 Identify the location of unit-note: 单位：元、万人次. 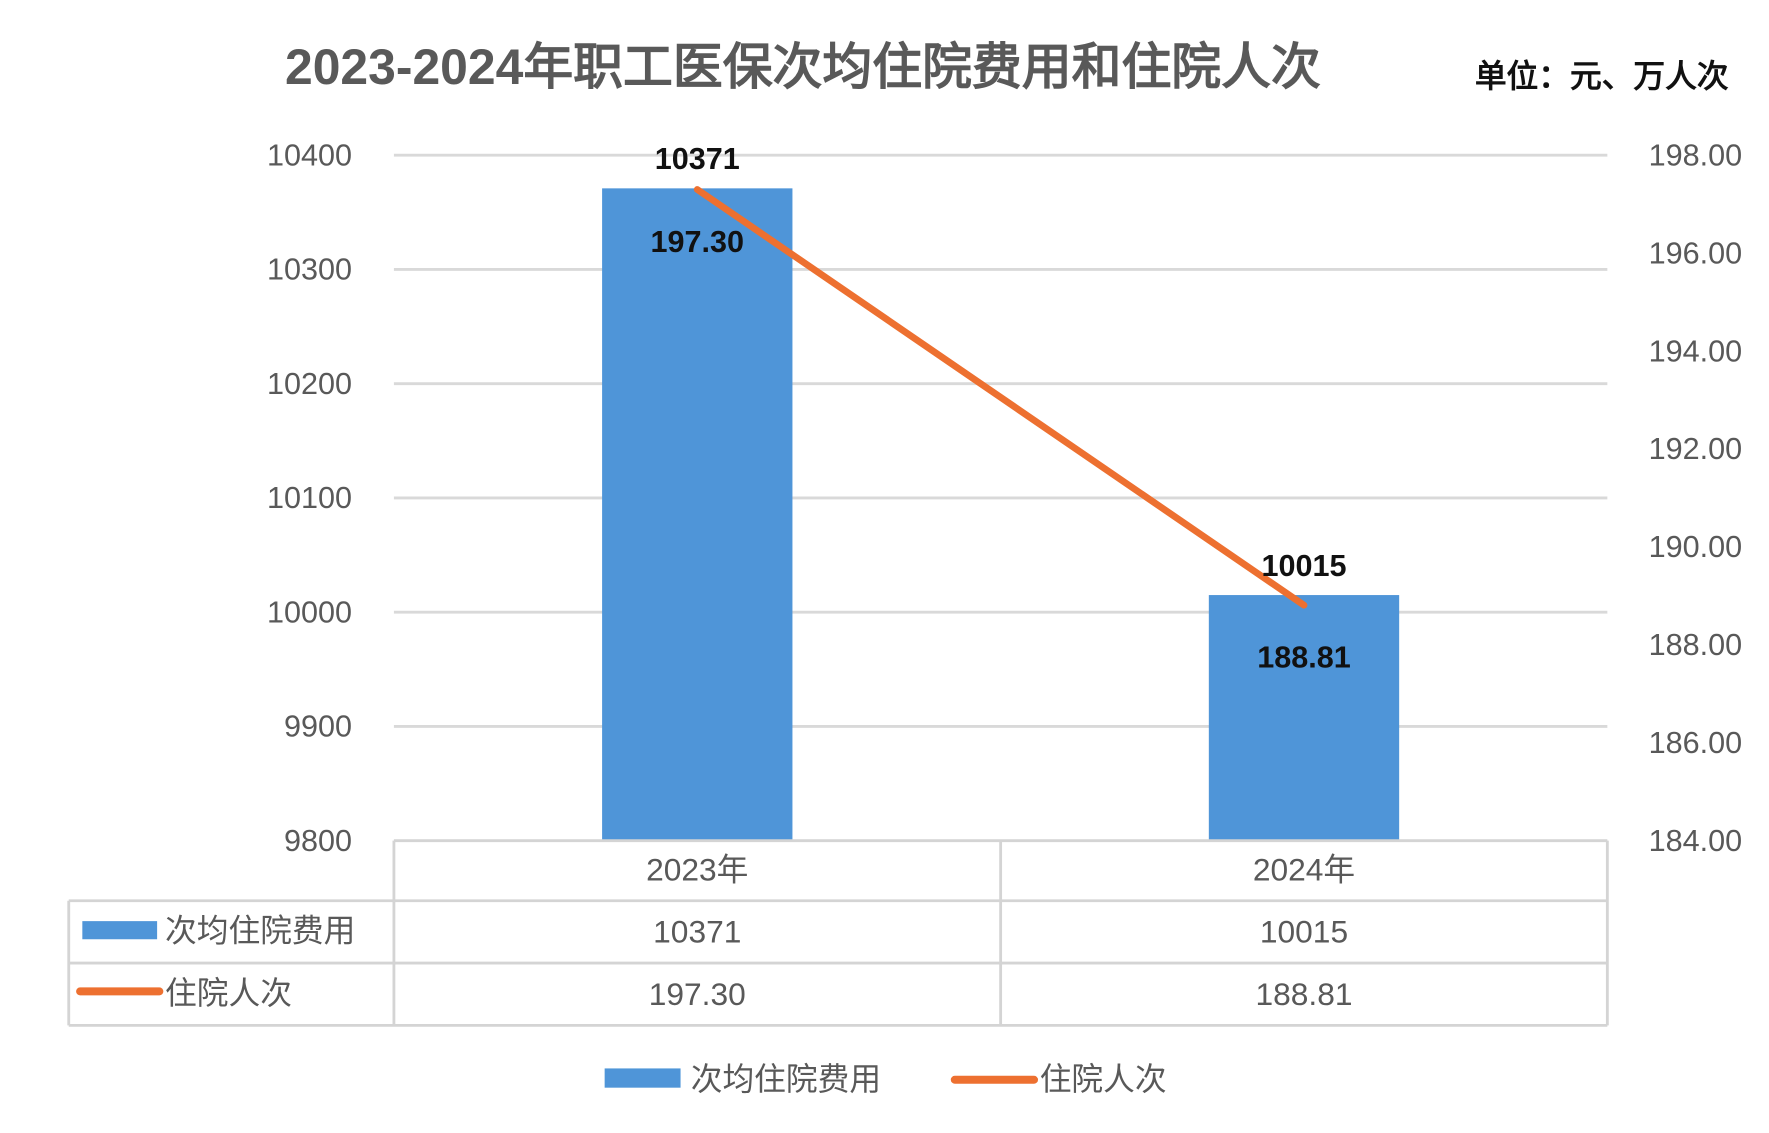
(1602, 76).